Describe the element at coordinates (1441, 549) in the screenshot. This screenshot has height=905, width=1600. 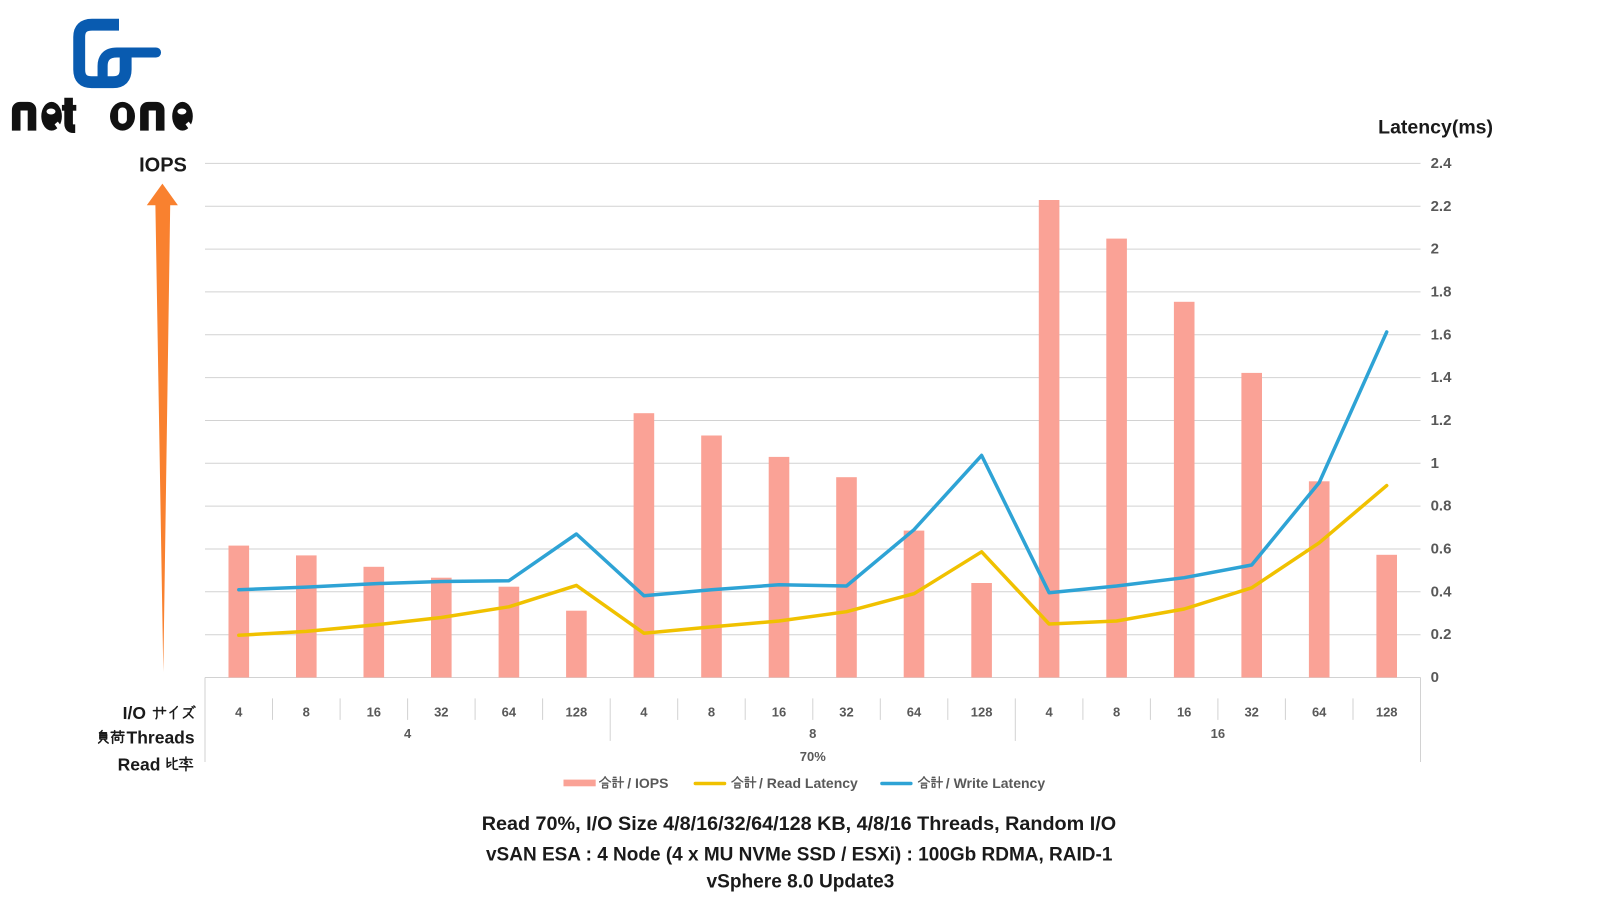
I see `svg-text: 0.6` at that location.